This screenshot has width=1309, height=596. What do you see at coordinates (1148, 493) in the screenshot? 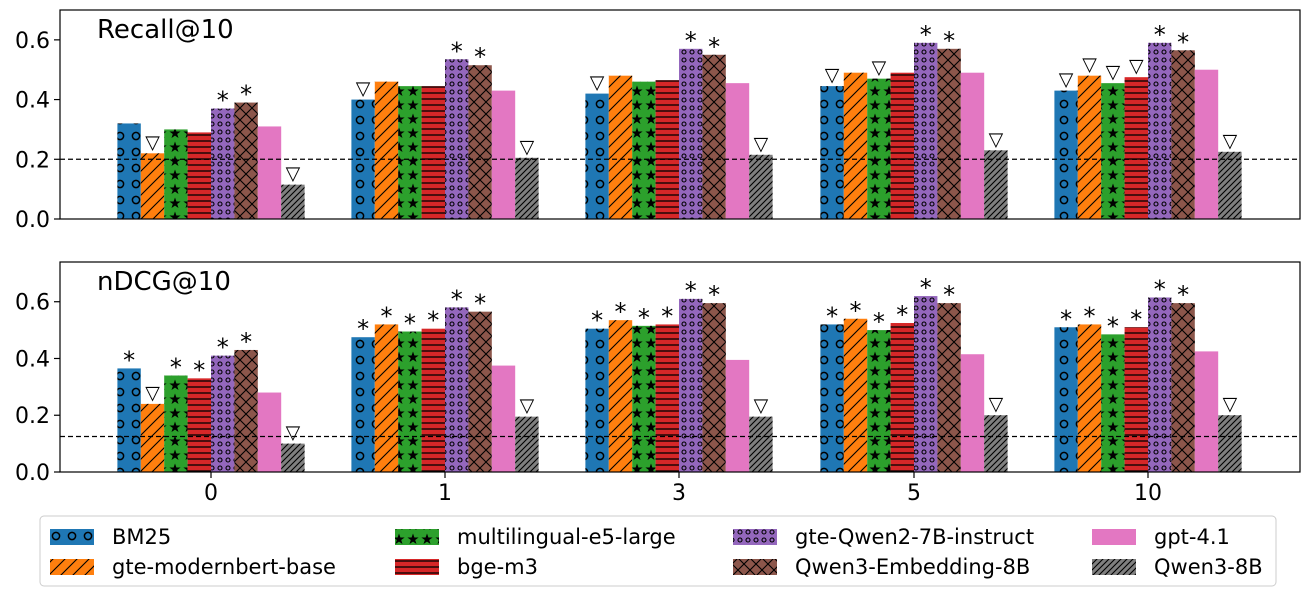
I see `x-tick-label: 10` at bounding box center [1148, 493].